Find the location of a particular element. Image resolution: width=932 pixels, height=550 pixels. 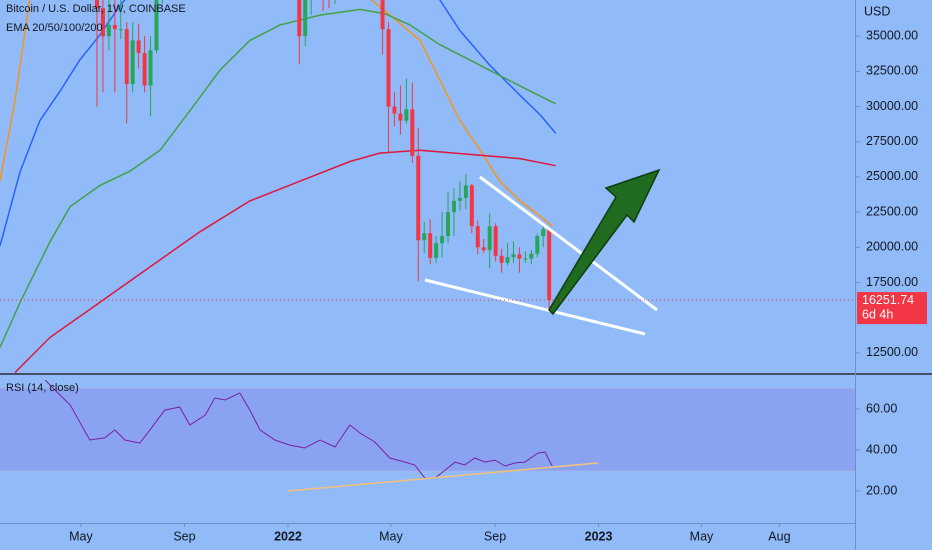

wedge-upper is located at coordinates (568, 243).